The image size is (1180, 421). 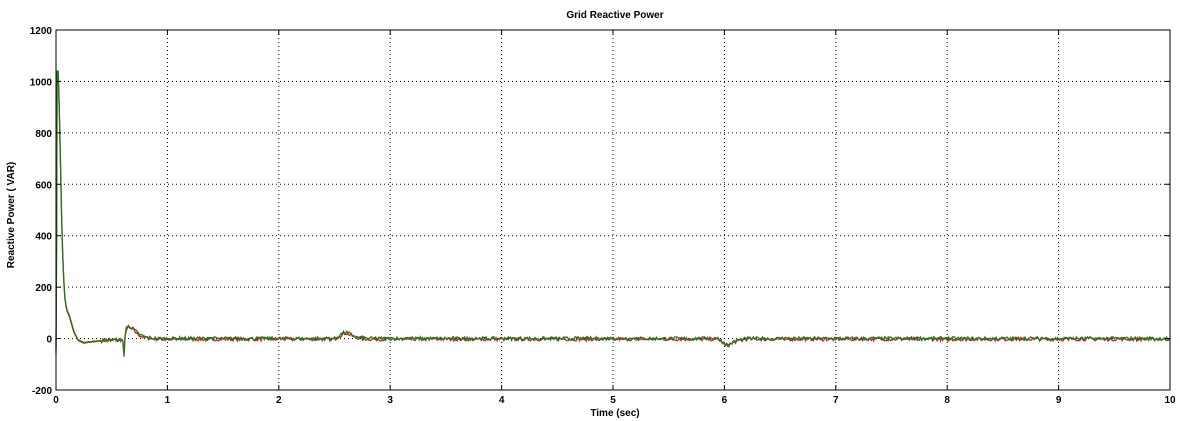 What do you see at coordinates (279, 400) in the screenshot?
I see `x-tick-label: 2` at bounding box center [279, 400].